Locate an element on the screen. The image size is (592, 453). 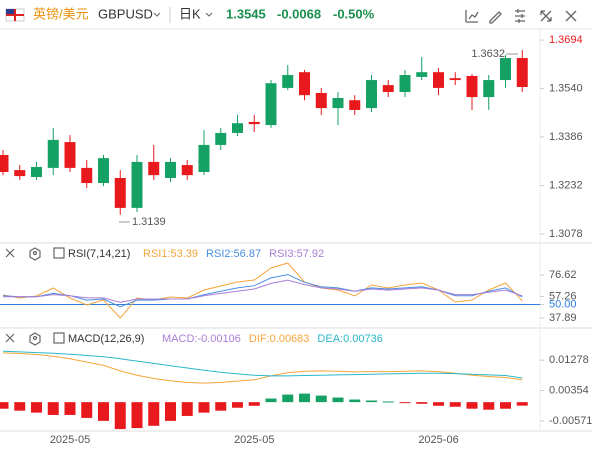
y-tick-label: 0.00354 is located at coordinates (569, 390).